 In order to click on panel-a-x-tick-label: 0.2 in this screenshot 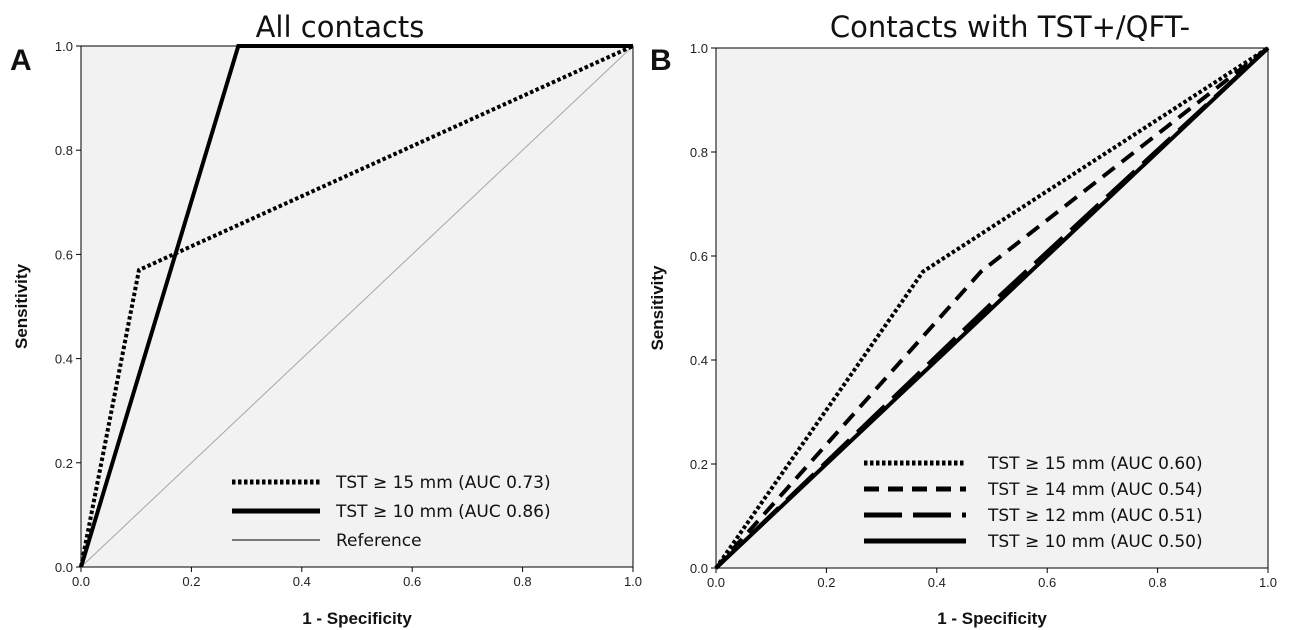, I will do `click(191, 581)`.